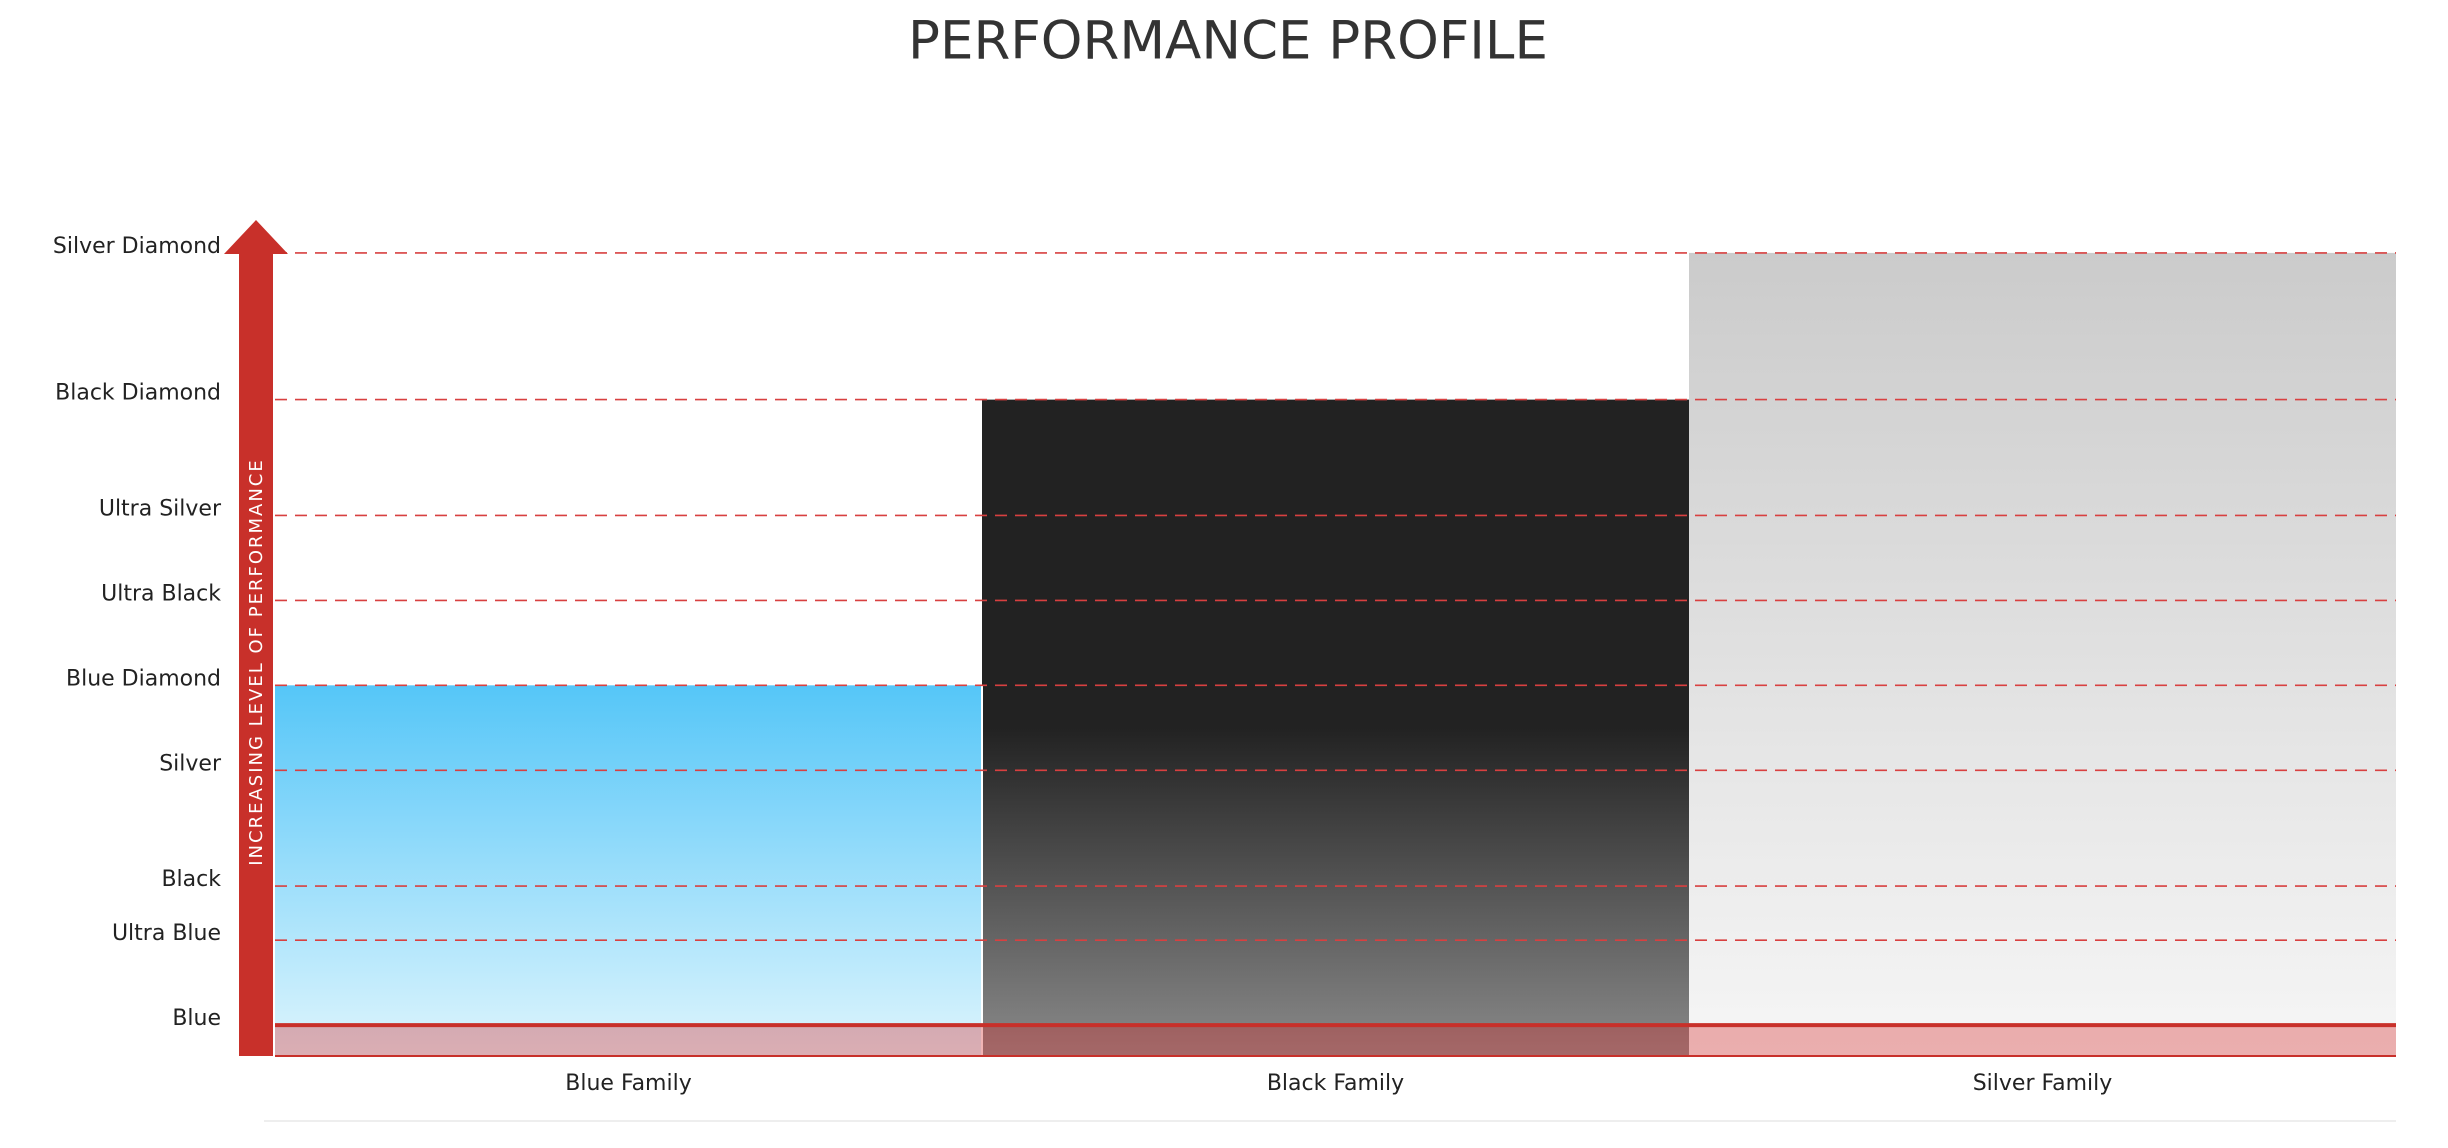 This screenshot has width=2448, height=1148. Describe the element at coordinates (166, 933) in the screenshot. I see `y-tick-label: Ultra Blue` at that location.